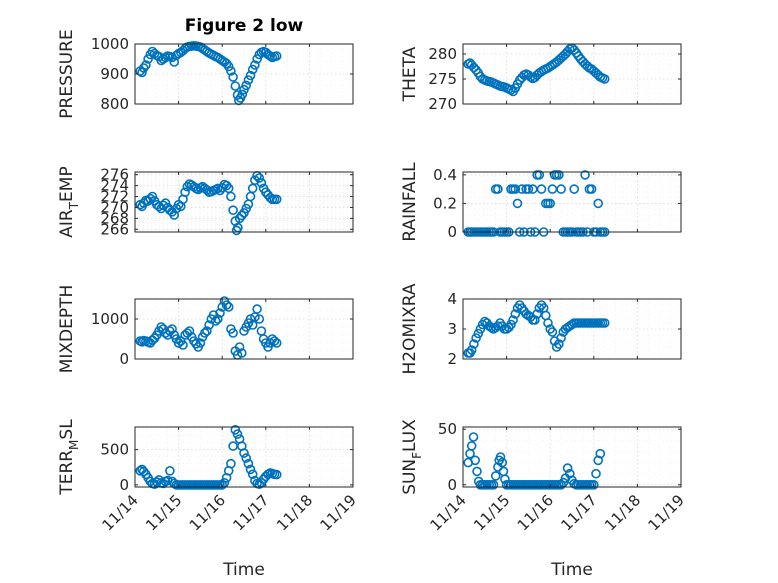 This screenshot has height=583, width=778. I want to click on y-tick-label: 4, so click(452, 299).